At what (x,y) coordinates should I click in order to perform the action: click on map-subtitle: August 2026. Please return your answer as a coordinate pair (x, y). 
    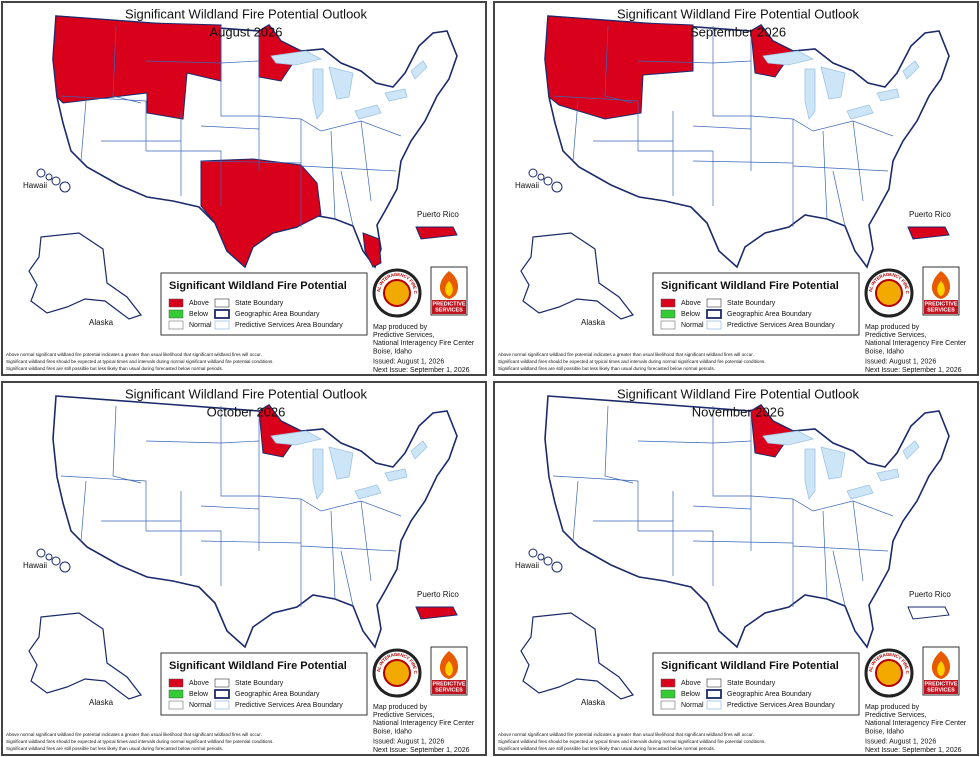
    Looking at the image, I should click on (245, 31).